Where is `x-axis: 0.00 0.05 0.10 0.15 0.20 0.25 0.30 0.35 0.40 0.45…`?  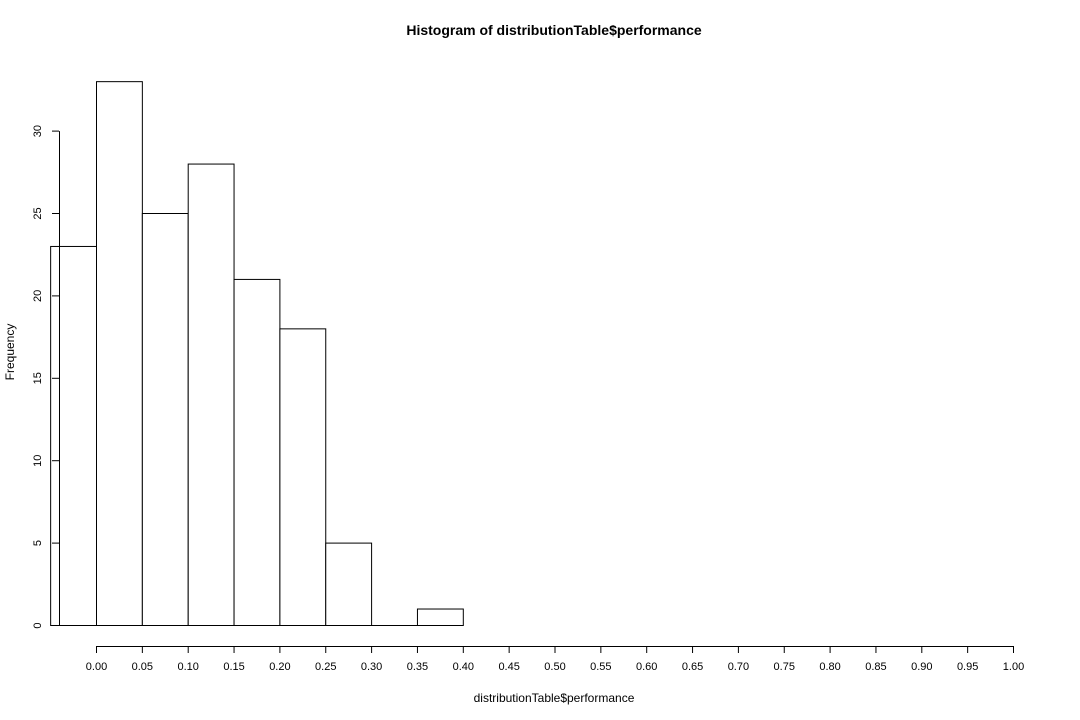
x-axis: 0.00 0.05 0.10 0.15 0.20 0.25 0.30 0.35 0.40 0.45… is located at coordinates (555, 659).